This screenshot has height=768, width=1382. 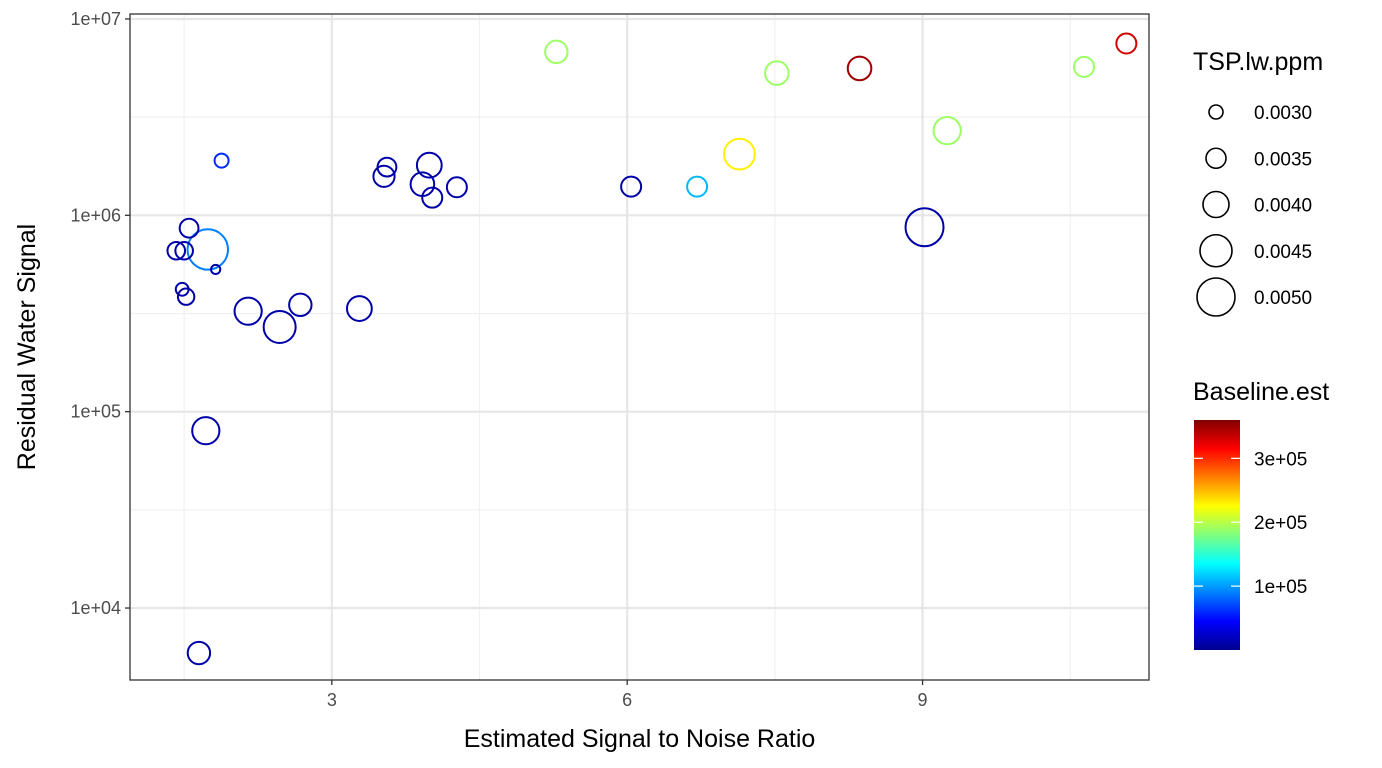 I want to click on color-legend-title: Baseline.est, so click(x=1261, y=392).